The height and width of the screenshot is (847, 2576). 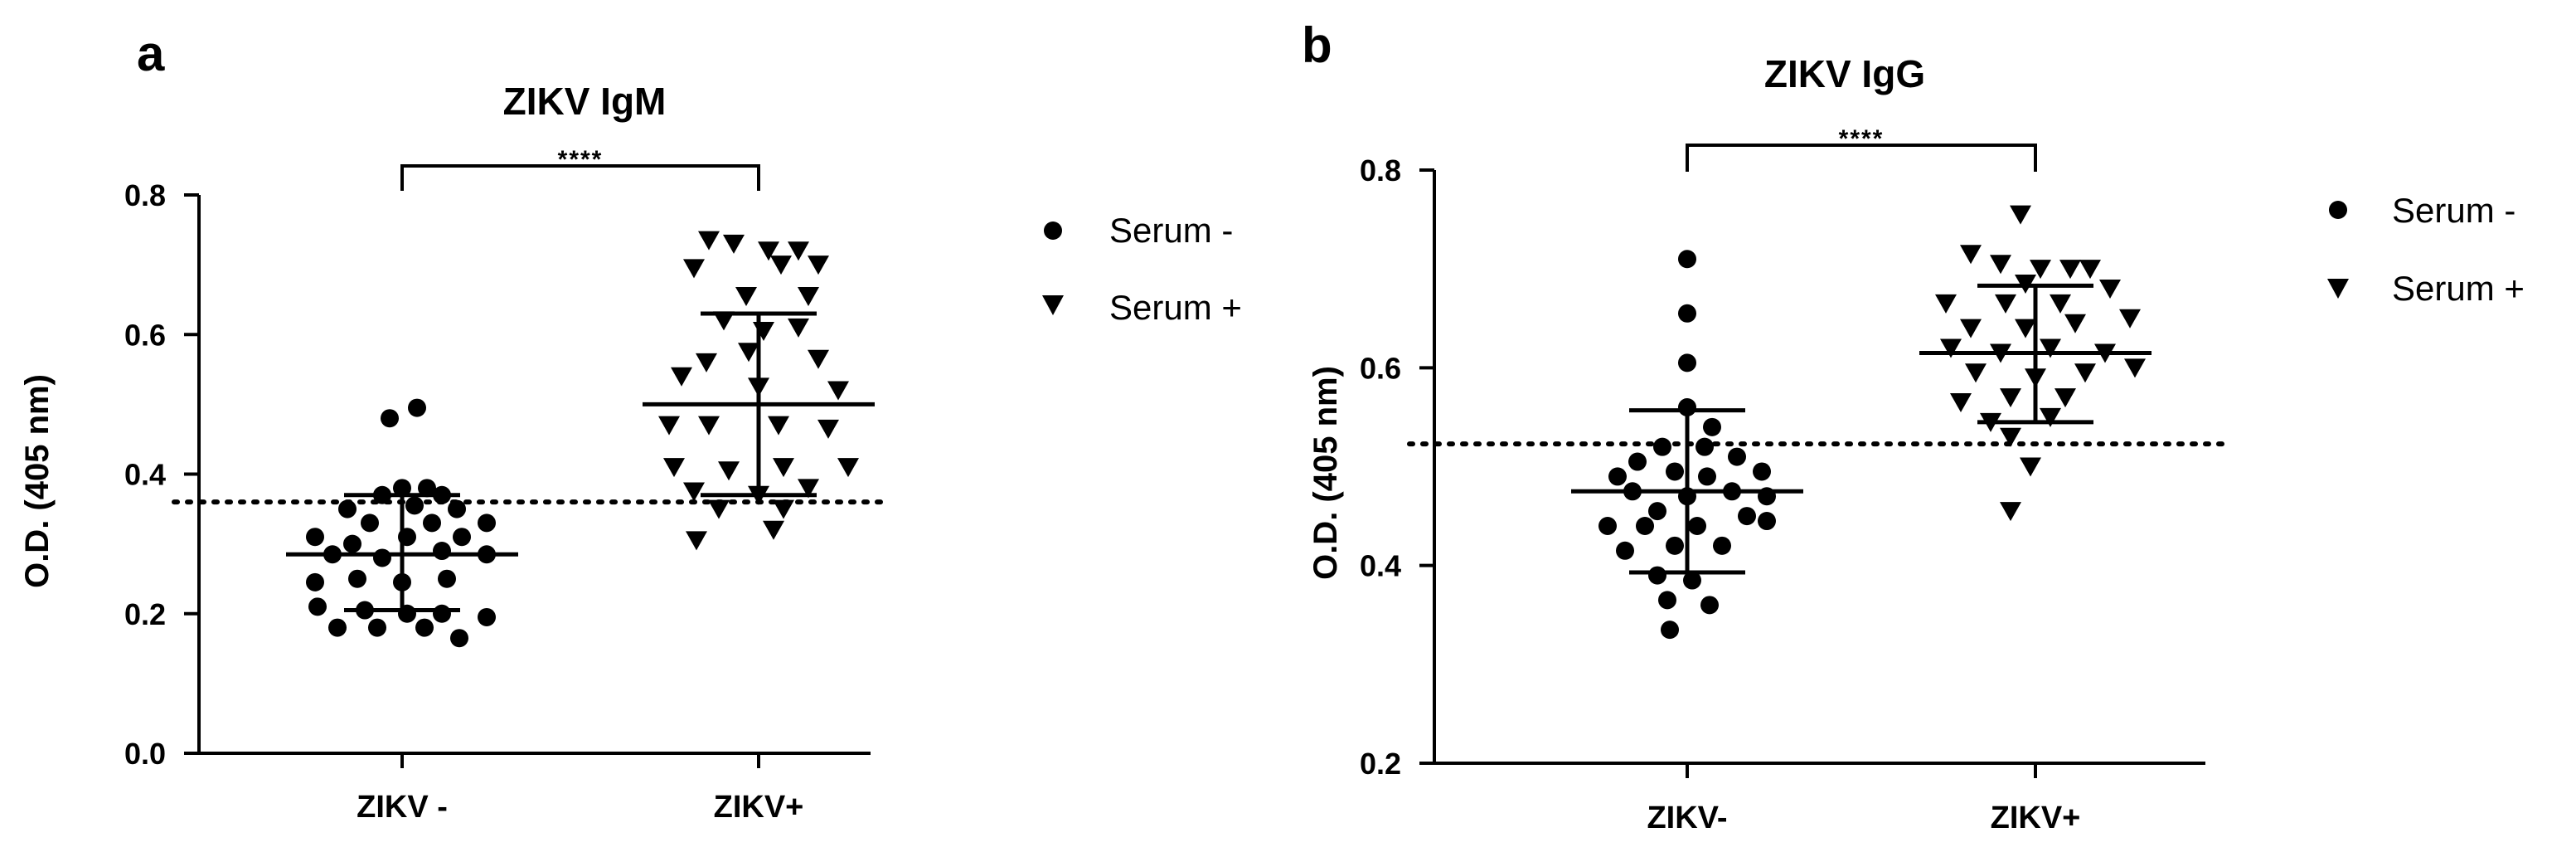 I want to click on significance-stars: ****, so click(x=581, y=160).